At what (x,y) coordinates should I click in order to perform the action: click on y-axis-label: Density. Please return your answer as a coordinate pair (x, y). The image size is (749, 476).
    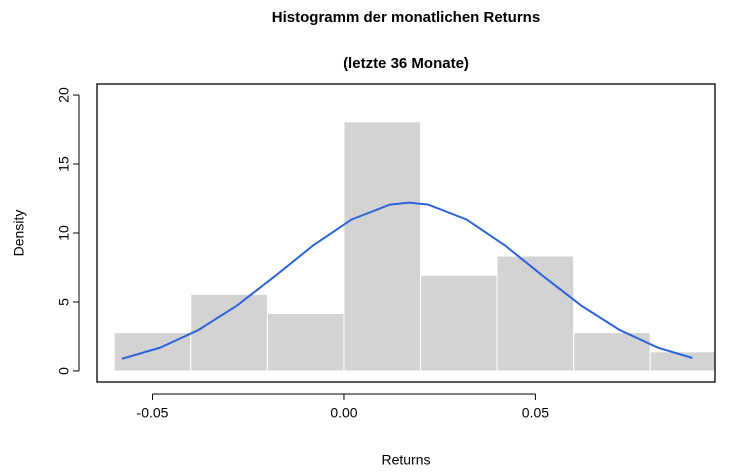
    Looking at the image, I should click on (19, 233).